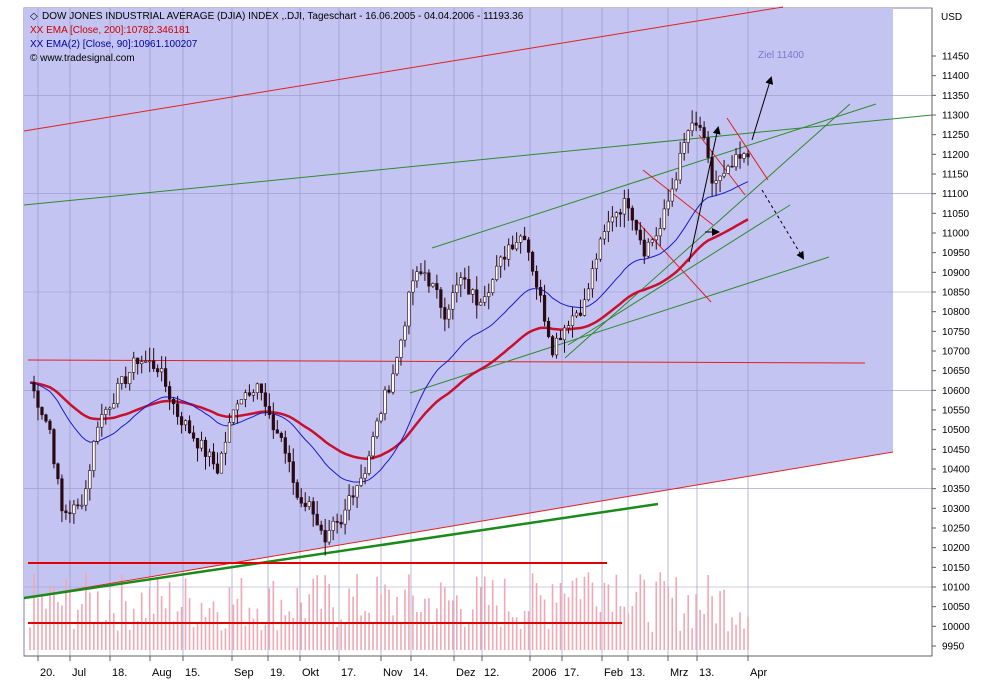 This screenshot has height=694, width=993. I want to click on y-tick-label: 10150, so click(956, 568).